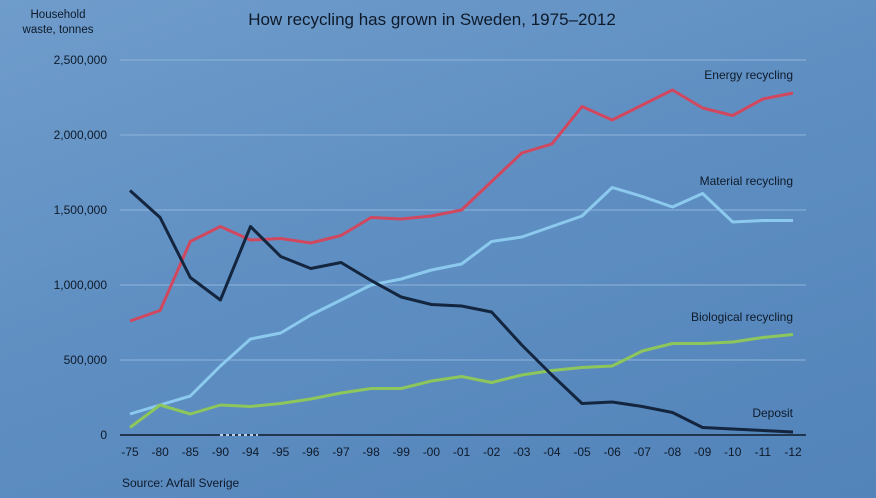  I want to click on x-tick-label: -04, so click(552, 452).